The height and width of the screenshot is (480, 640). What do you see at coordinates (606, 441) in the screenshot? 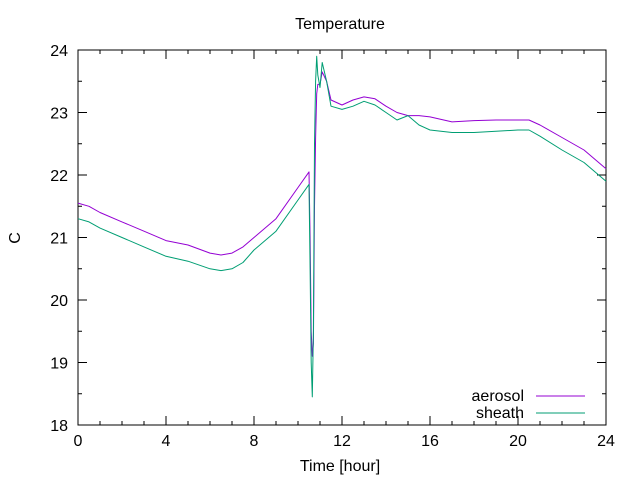
I see `x-tick-label: 24` at bounding box center [606, 441].